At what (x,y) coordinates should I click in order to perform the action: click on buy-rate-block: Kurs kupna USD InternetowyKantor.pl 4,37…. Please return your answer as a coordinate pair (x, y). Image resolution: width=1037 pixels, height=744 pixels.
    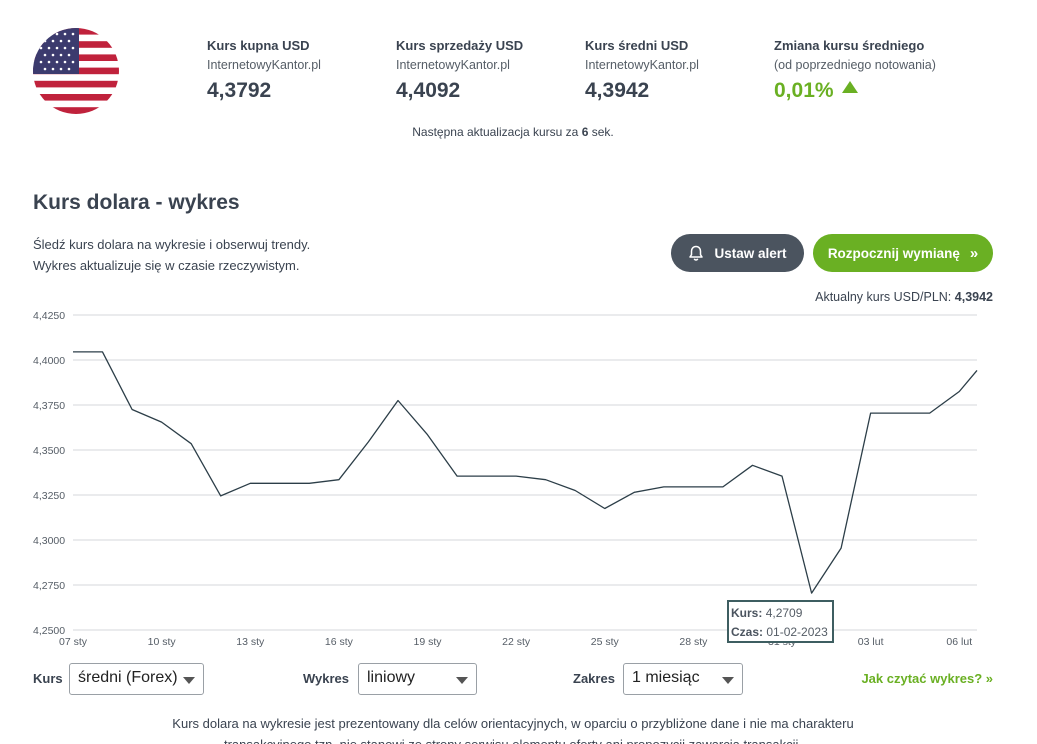
    Looking at the image, I should click on (264, 70).